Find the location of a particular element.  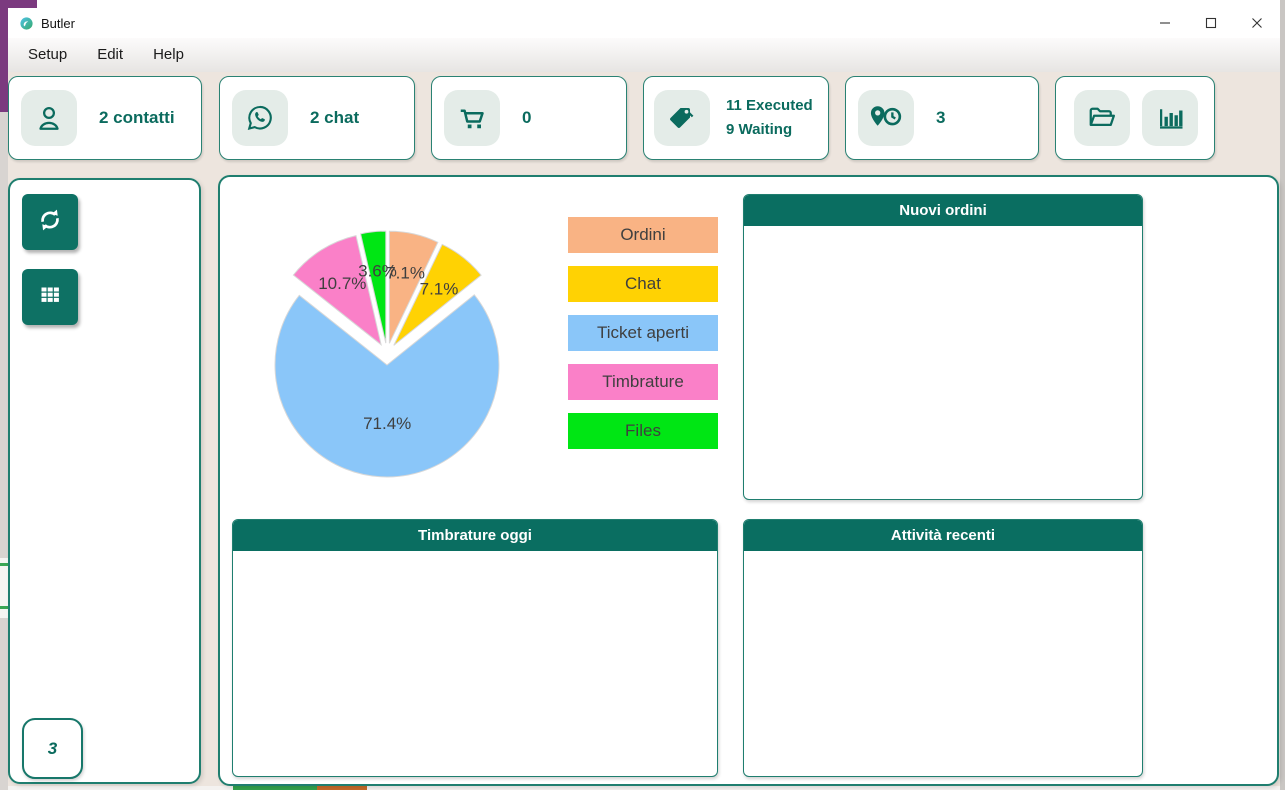

tickets-waiting-label: 9 Waiting is located at coordinates (759, 129).